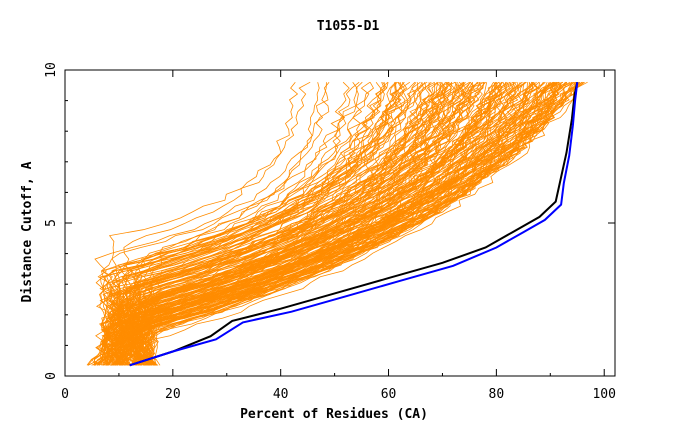  What do you see at coordinates (65, 394) in the screenshot?
I see `x-tick-label: 0` at bounding box center [65, 394].